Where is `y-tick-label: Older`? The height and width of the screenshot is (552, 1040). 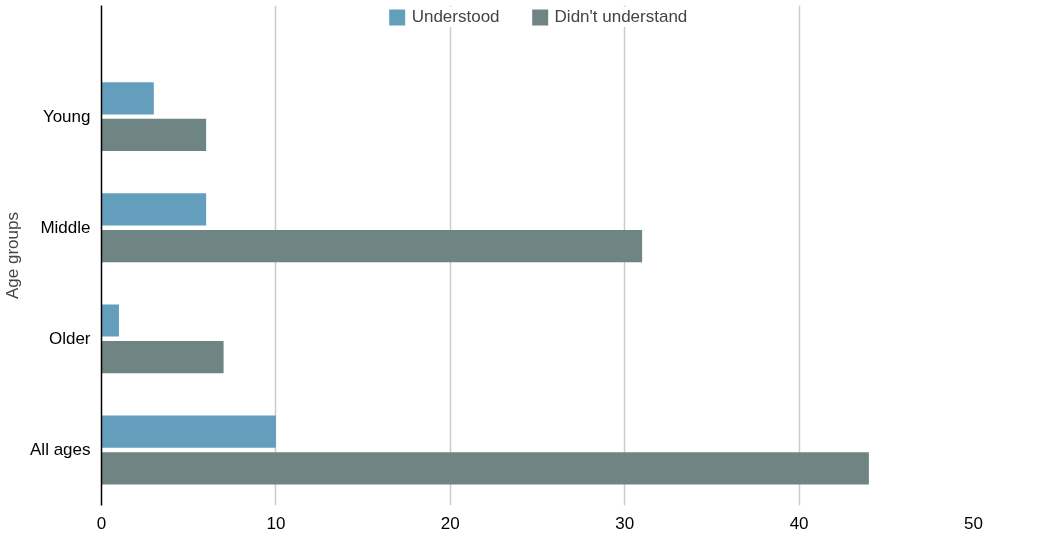 y-tick-label: Older is located at coordinates (69, 339).